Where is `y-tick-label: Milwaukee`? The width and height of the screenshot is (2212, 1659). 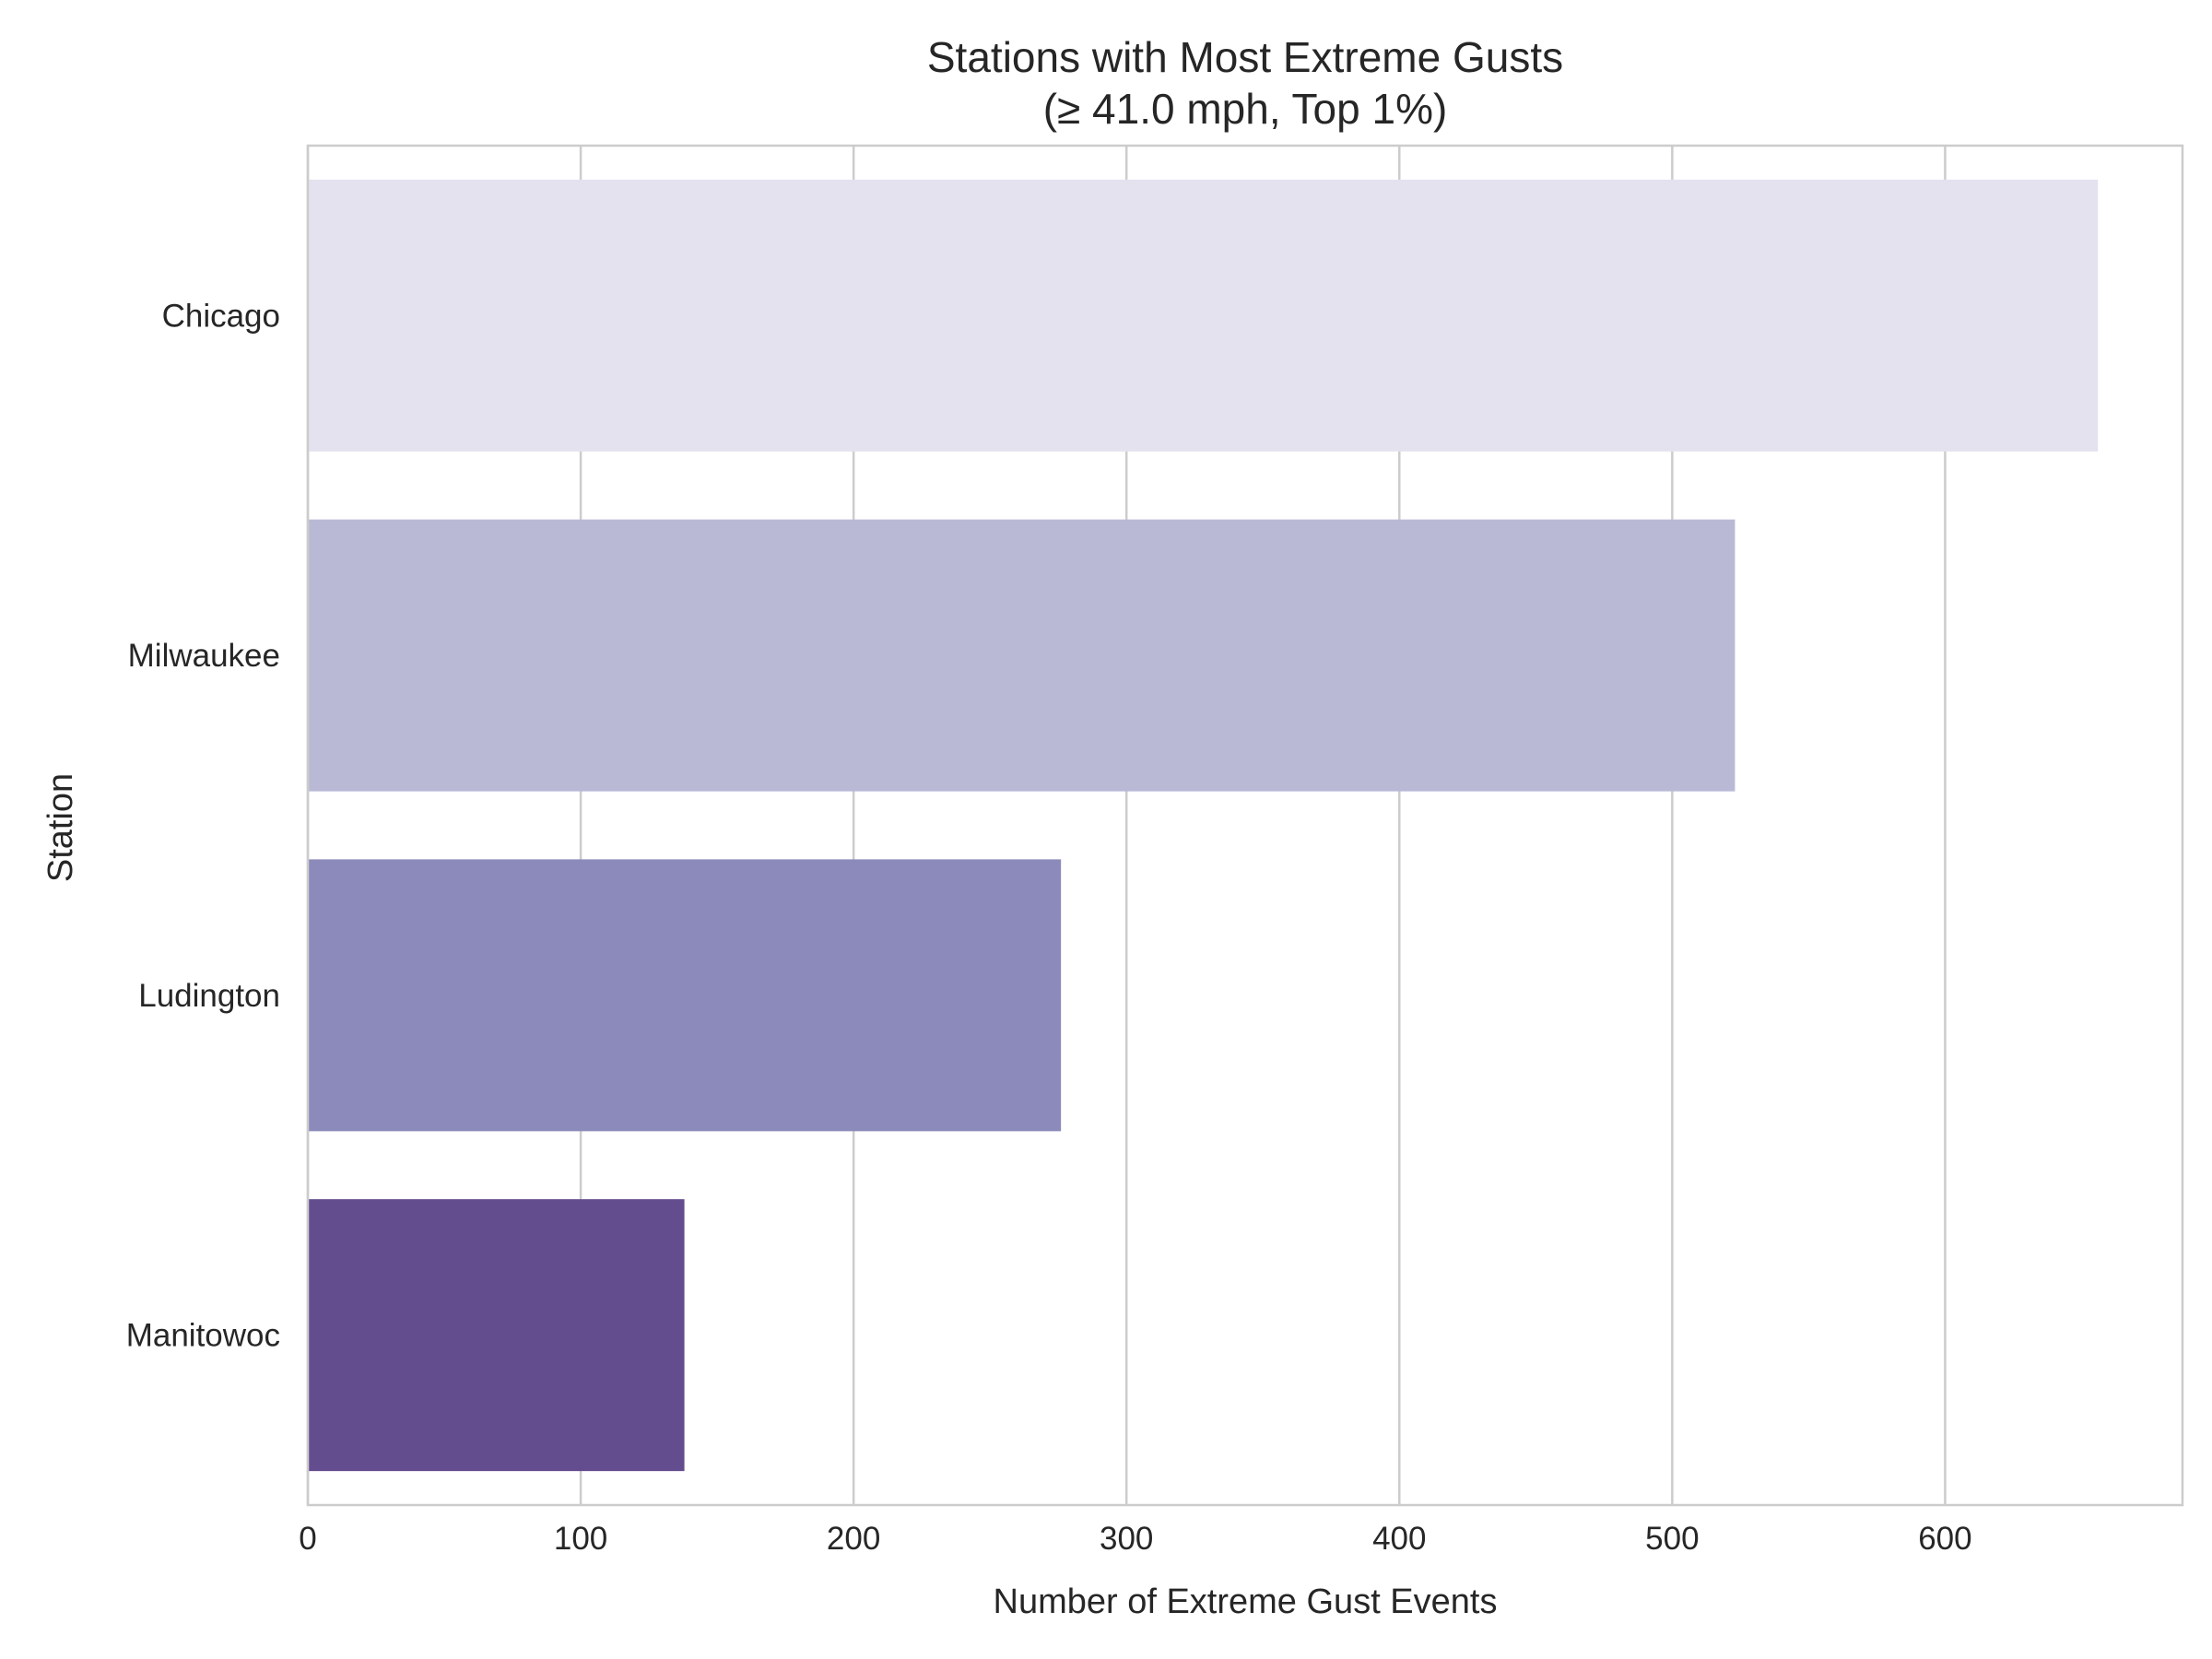 y-tick-label: Milwaukee is located at coordinates (204, 656).